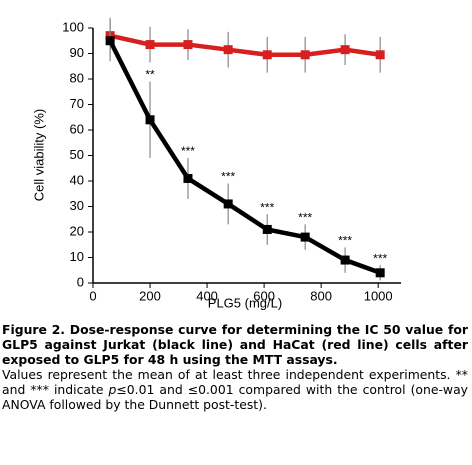  I want to click on x-tick-label: 0, so click(92, 295).